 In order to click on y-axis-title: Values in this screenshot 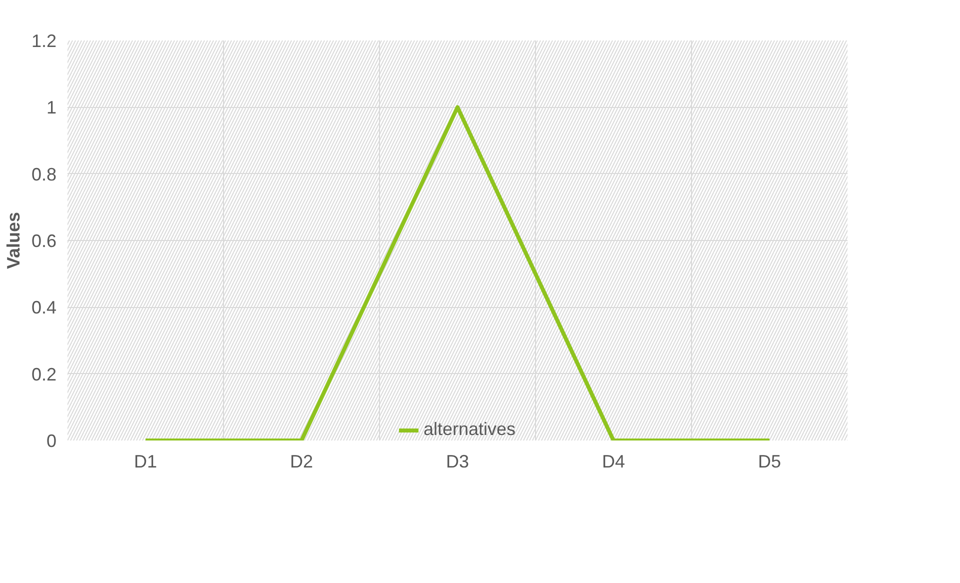, I will do `click(13, 241)`.